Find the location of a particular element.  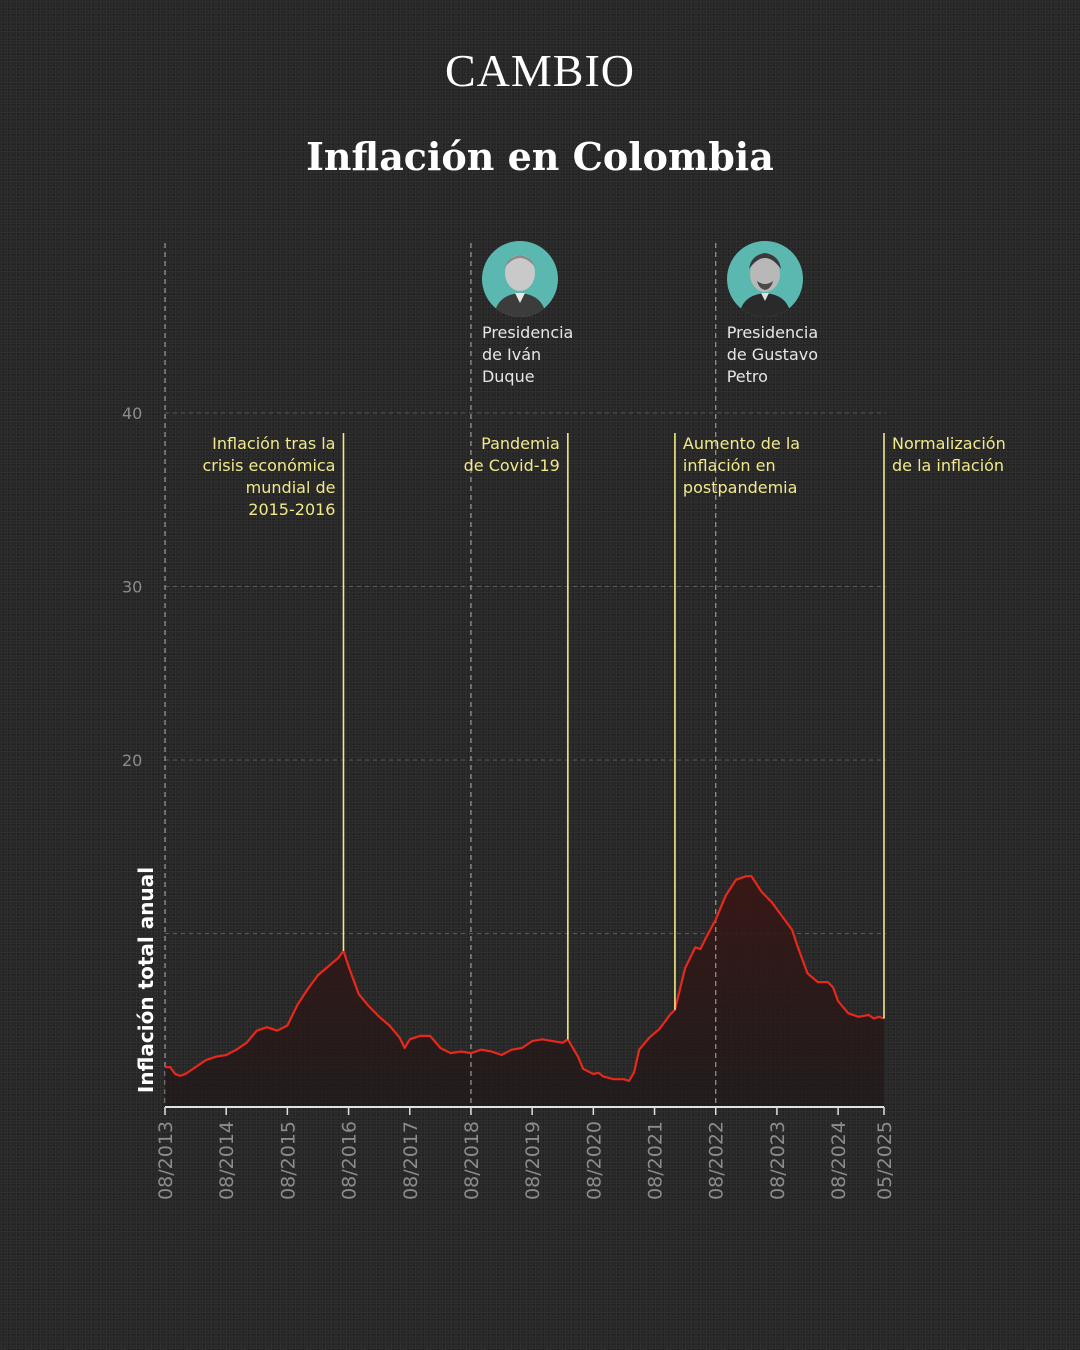

chart-title: Inflación en Colombia is located at coordinates (540, 156).